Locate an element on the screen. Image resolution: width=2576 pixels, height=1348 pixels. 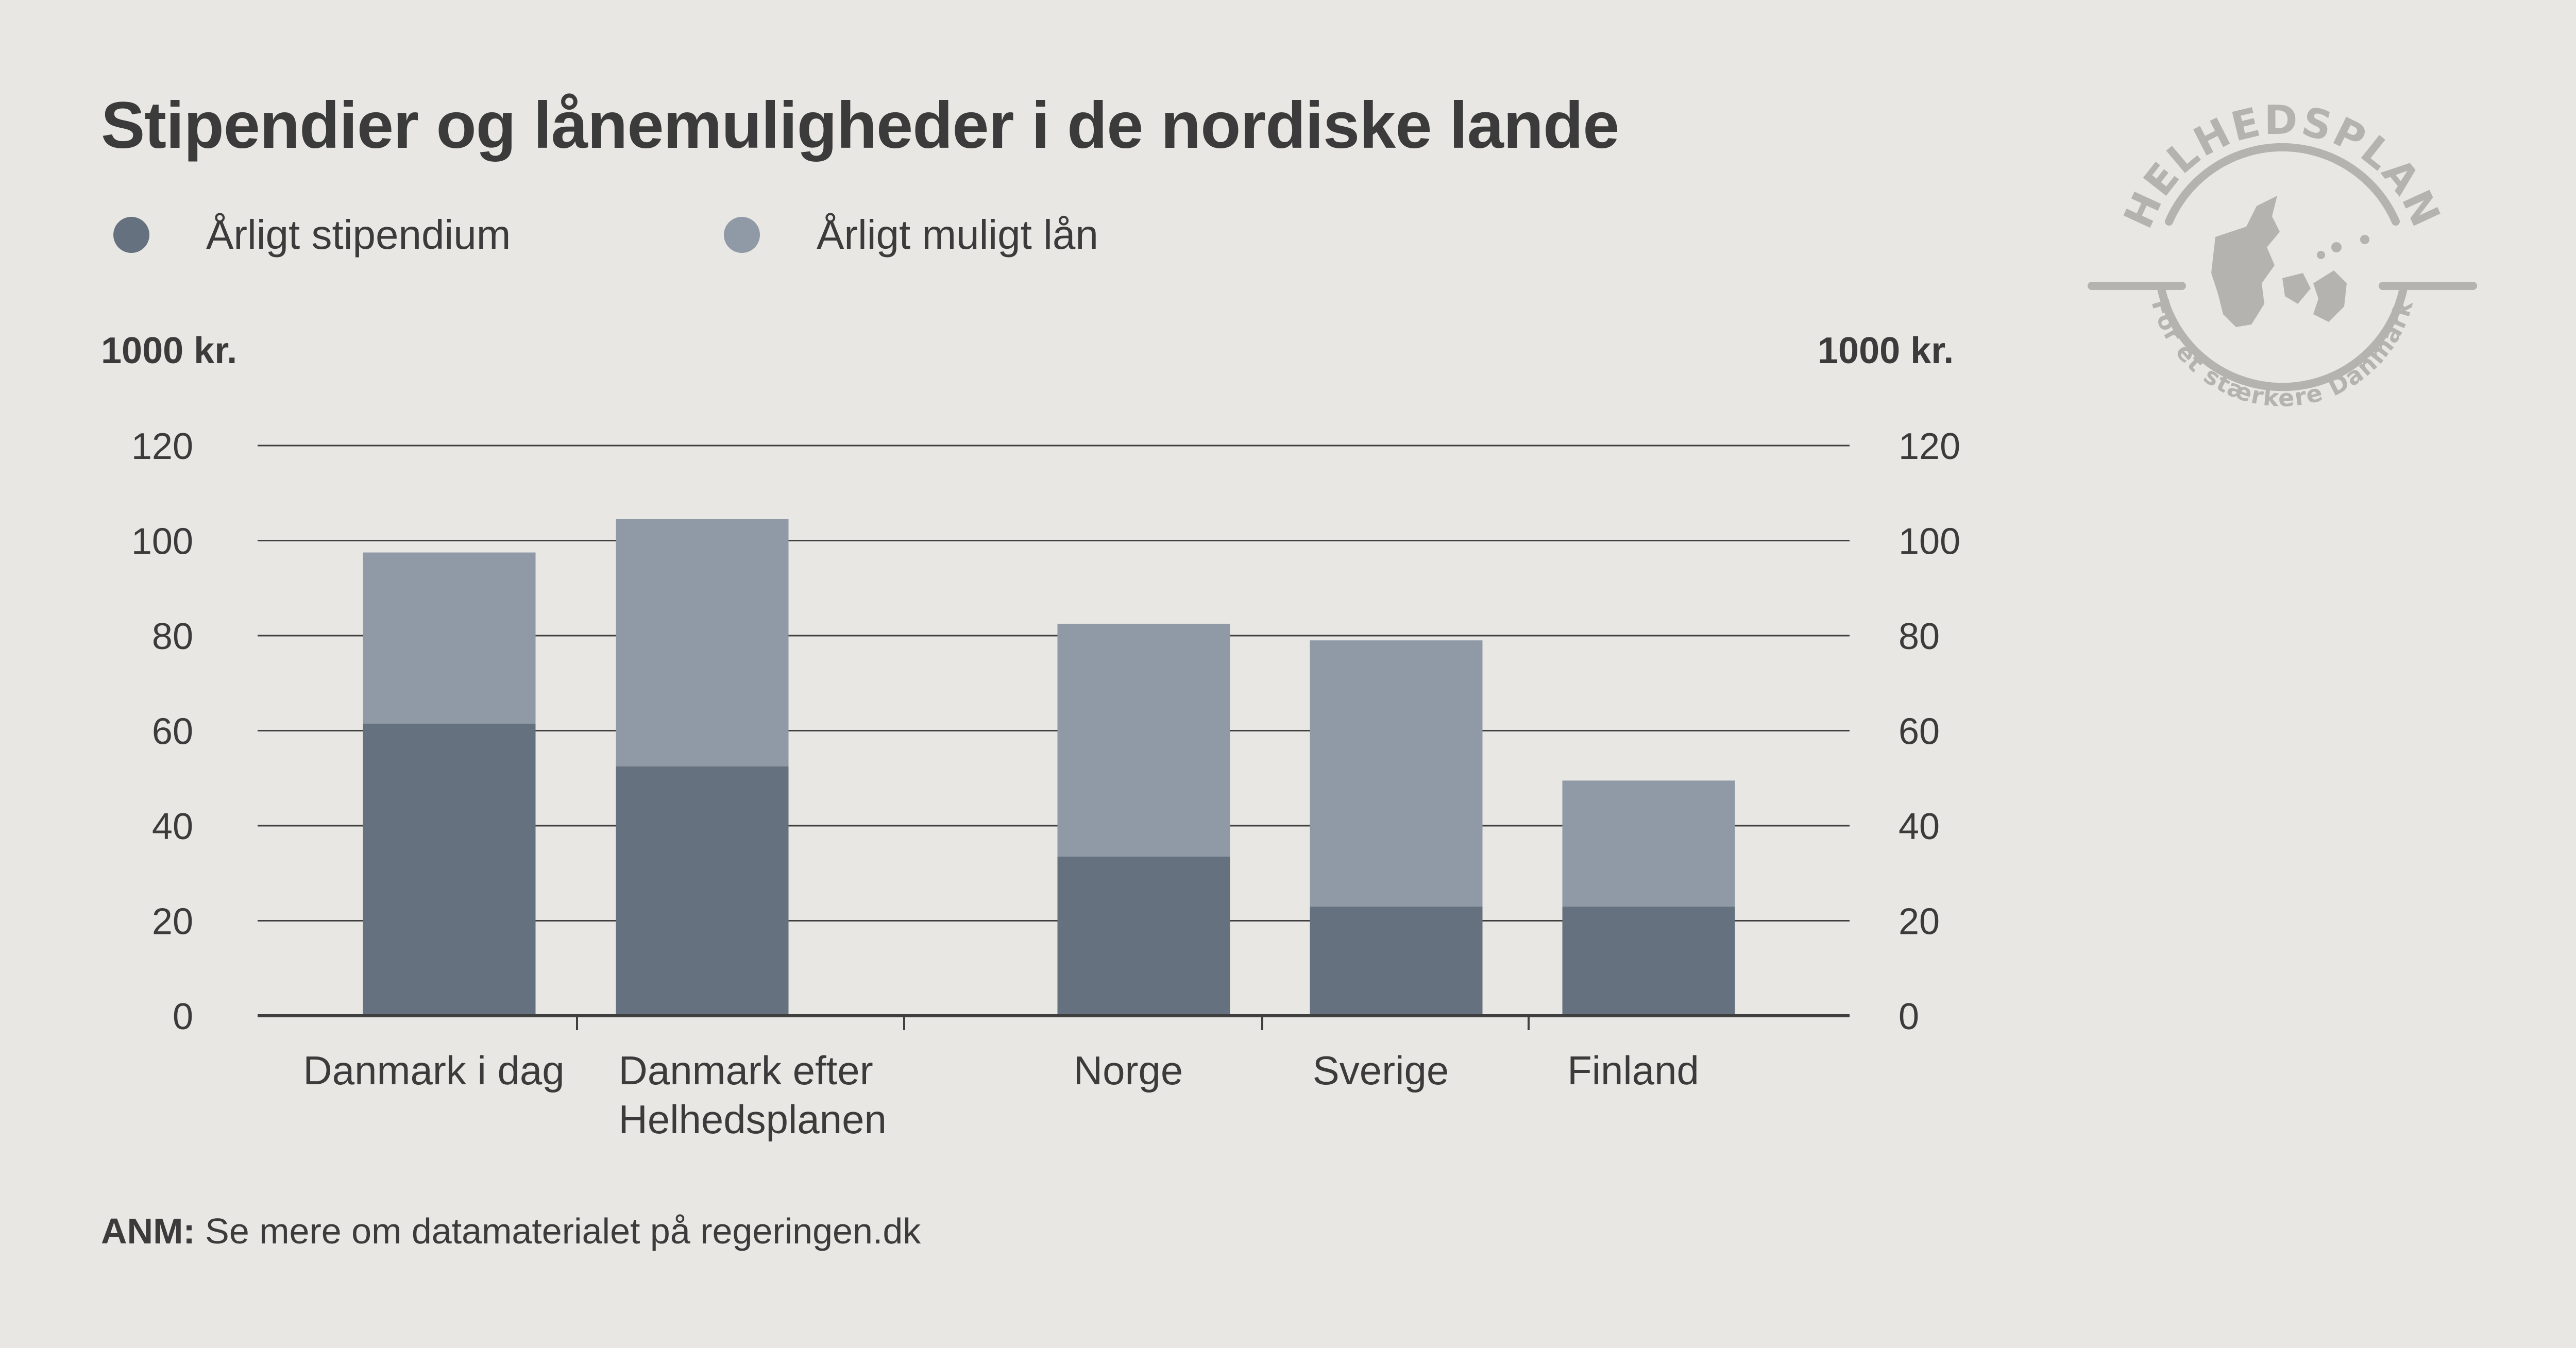
legend-swatch-stipendium is located at coordinates (131, 235).